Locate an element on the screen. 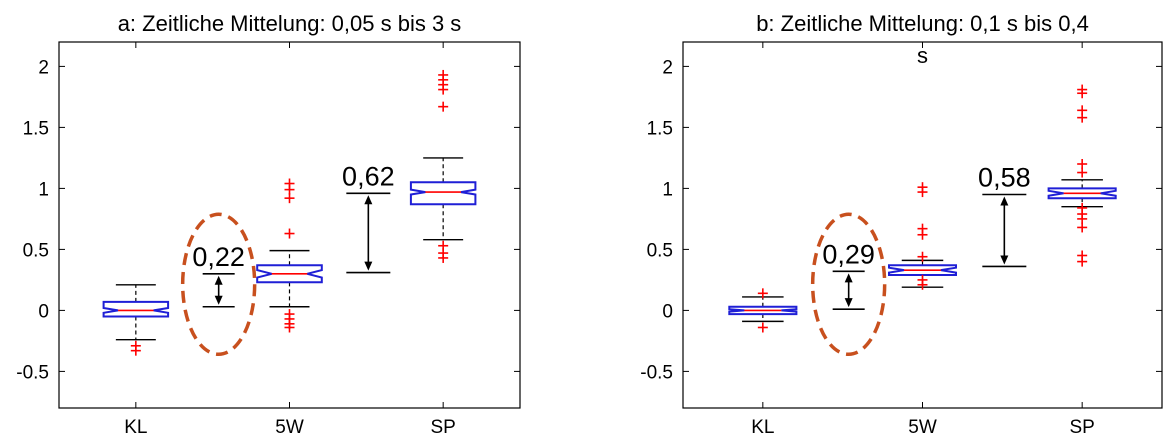 This screenshot has width=1166, height=440. difference-annotation: 0,22 is located at coordinates (218, 284).